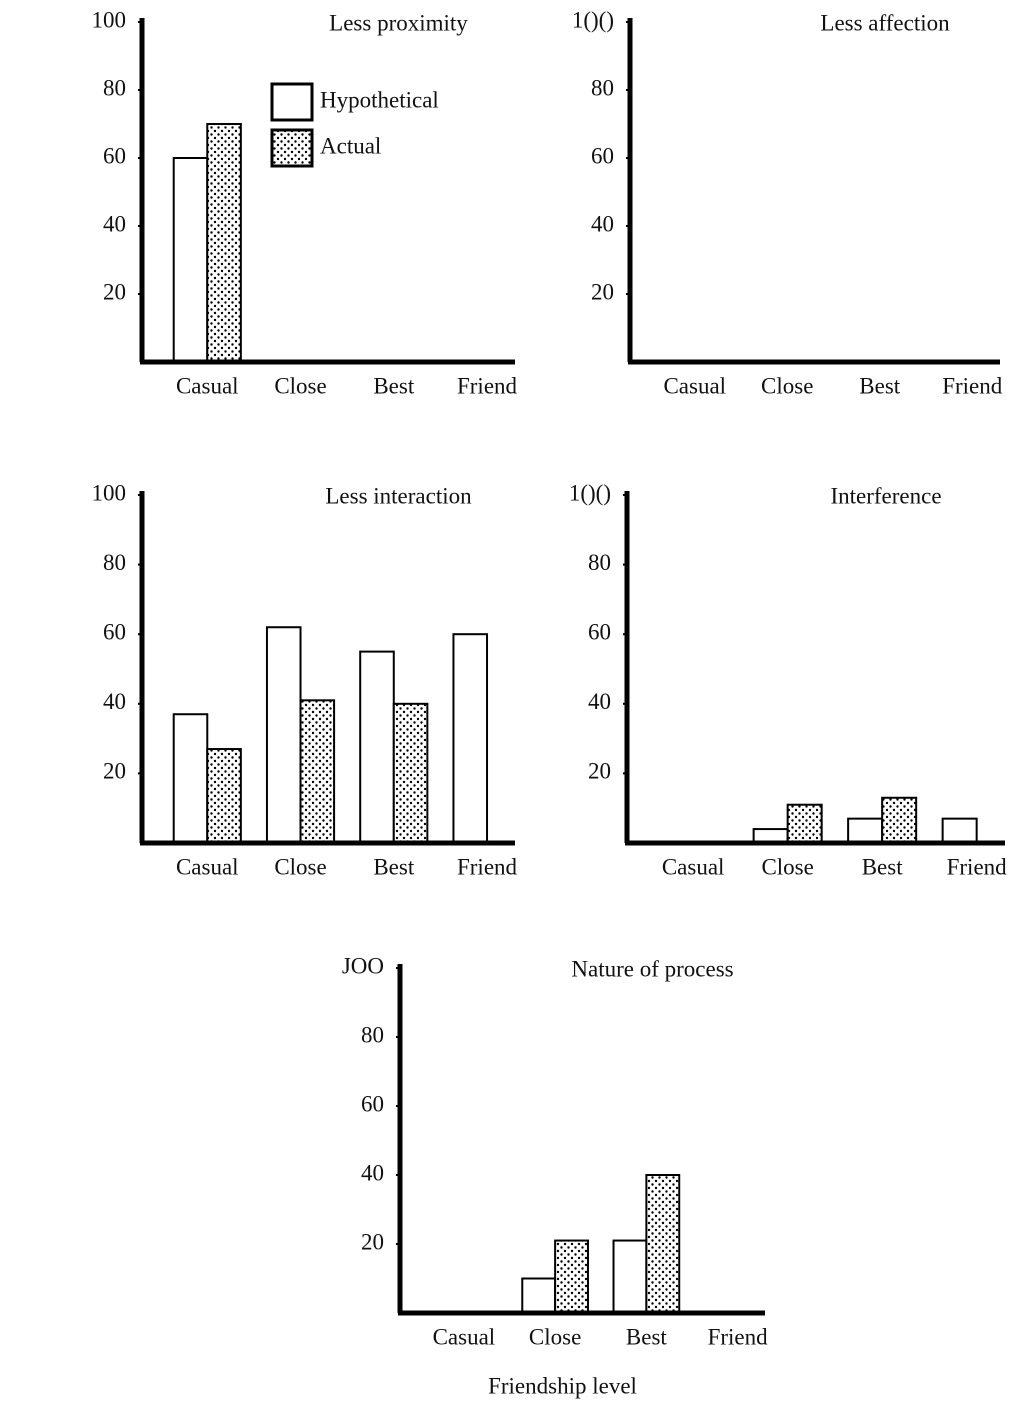  What do you see at coordinates (652, 968) in the screenshot?
I see `chart-title: Nature of process` at bounding box center [652, 968].